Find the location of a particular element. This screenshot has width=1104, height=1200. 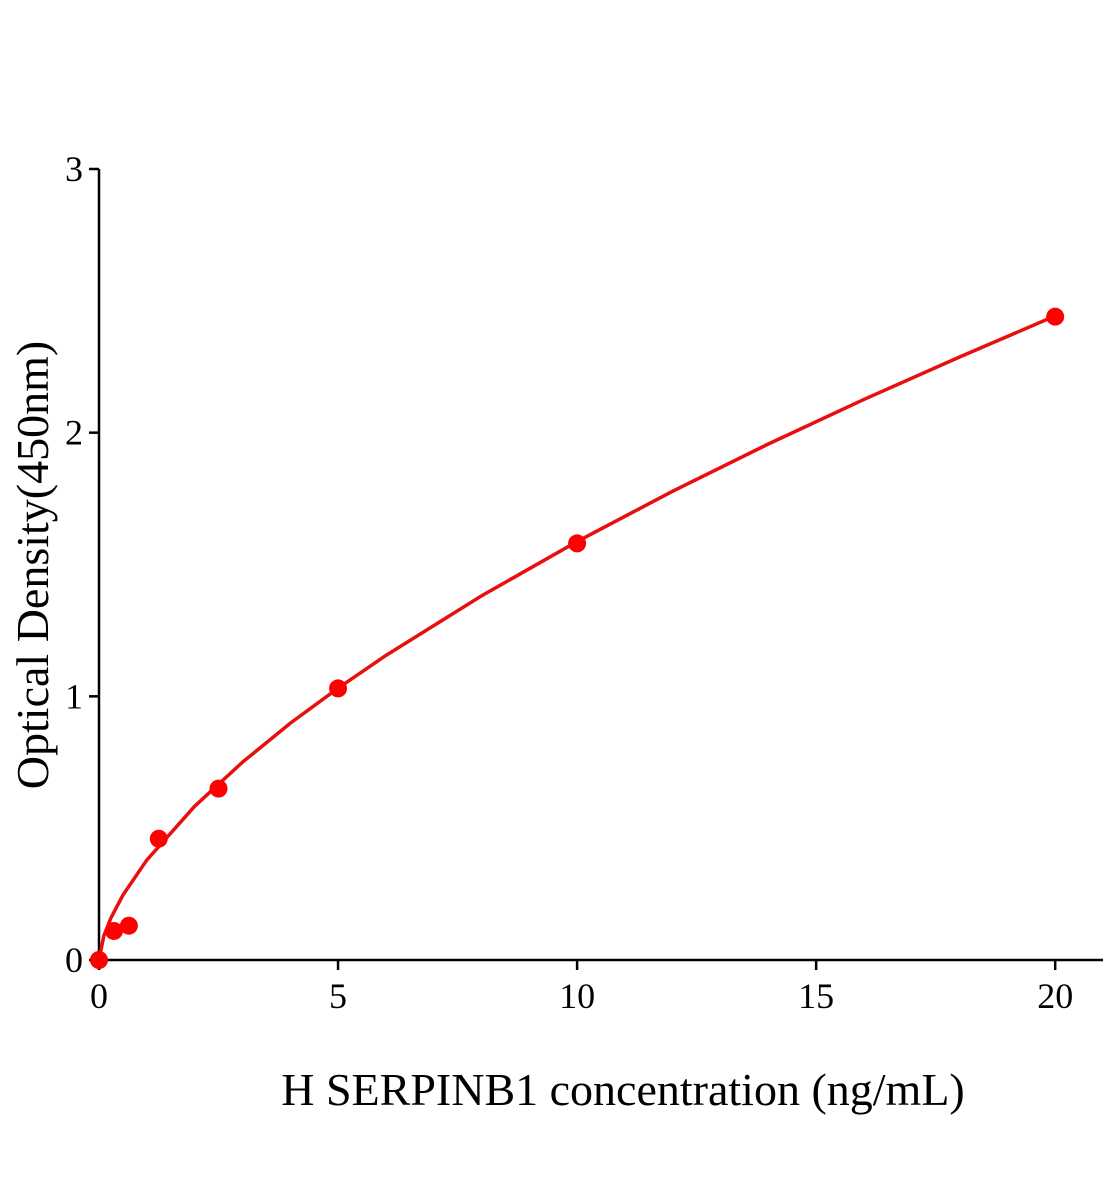

x-tick-label: 20 is located at coordinates (1055, 996).